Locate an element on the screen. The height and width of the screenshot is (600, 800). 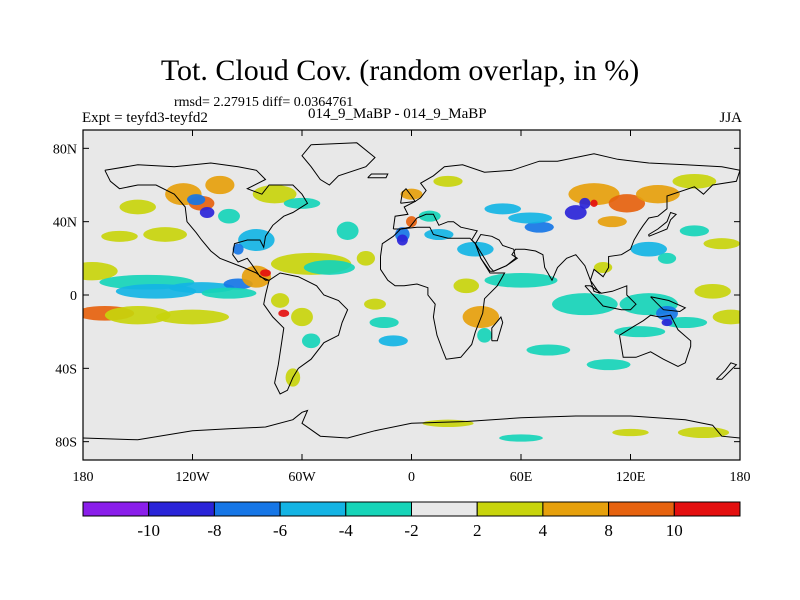
x-tick-label: 0 is located at coordinates (411, 477).